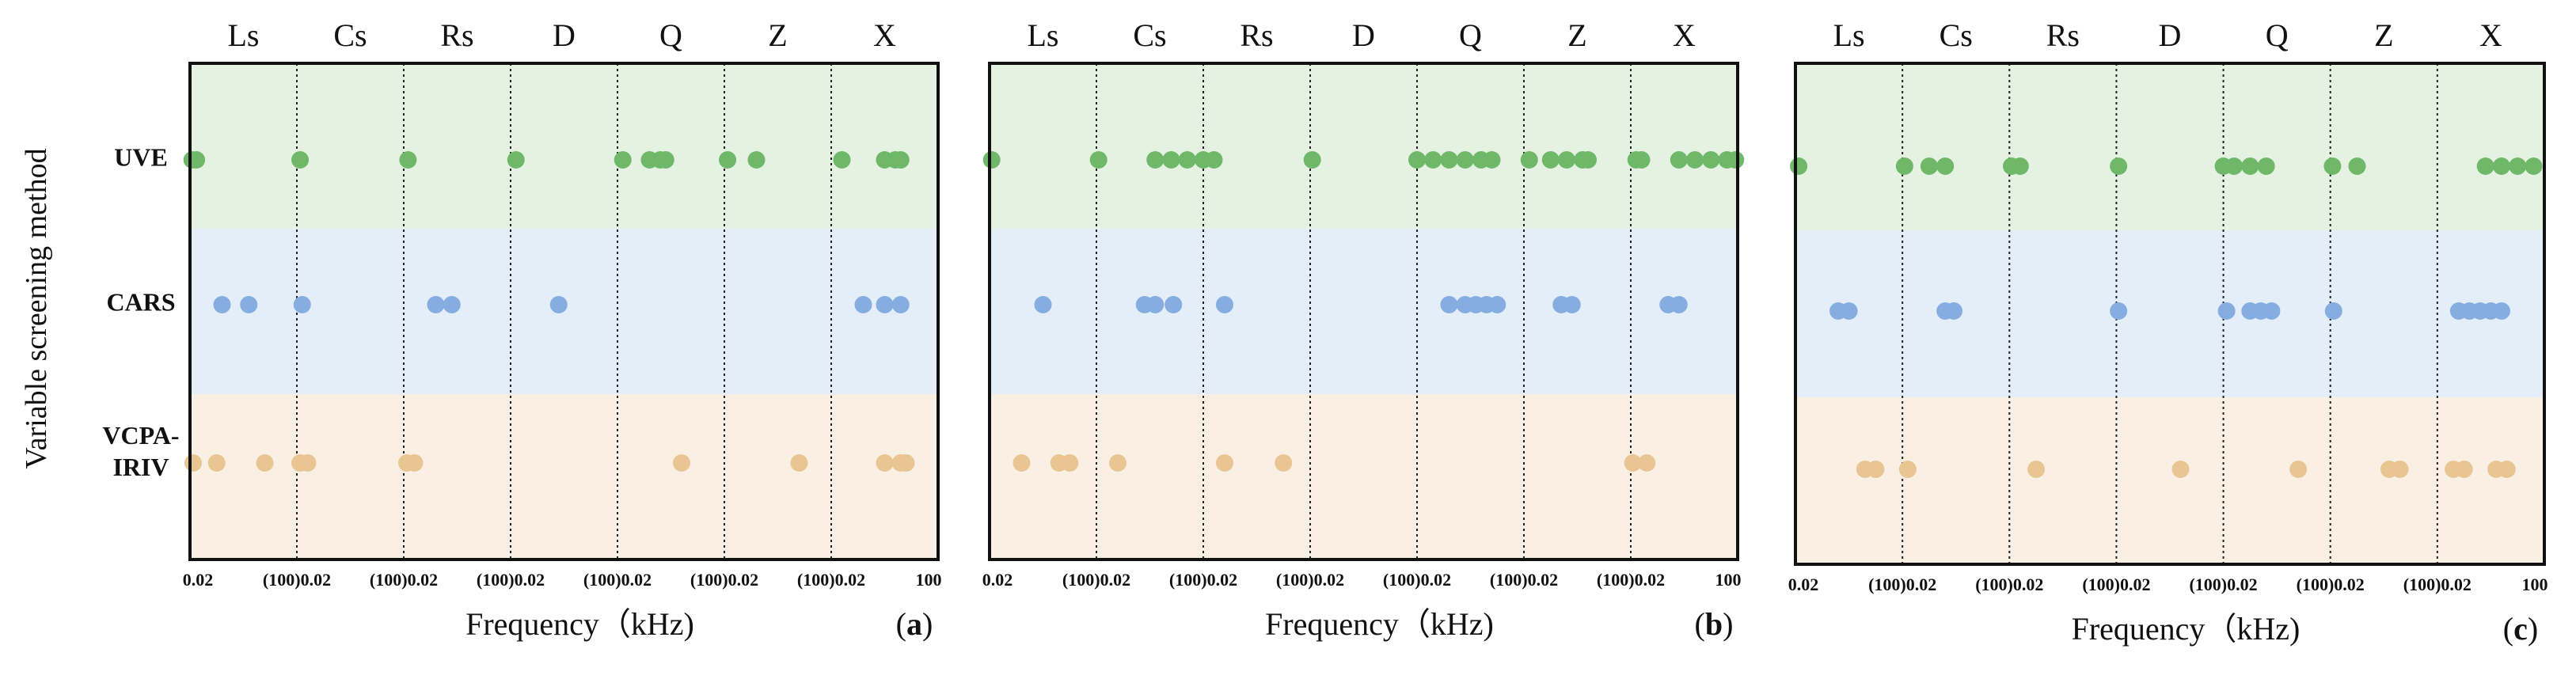 The height and width of the screenshot is (679, 2576). I want to click on band-vcpa-iriv, so click(564, 477).